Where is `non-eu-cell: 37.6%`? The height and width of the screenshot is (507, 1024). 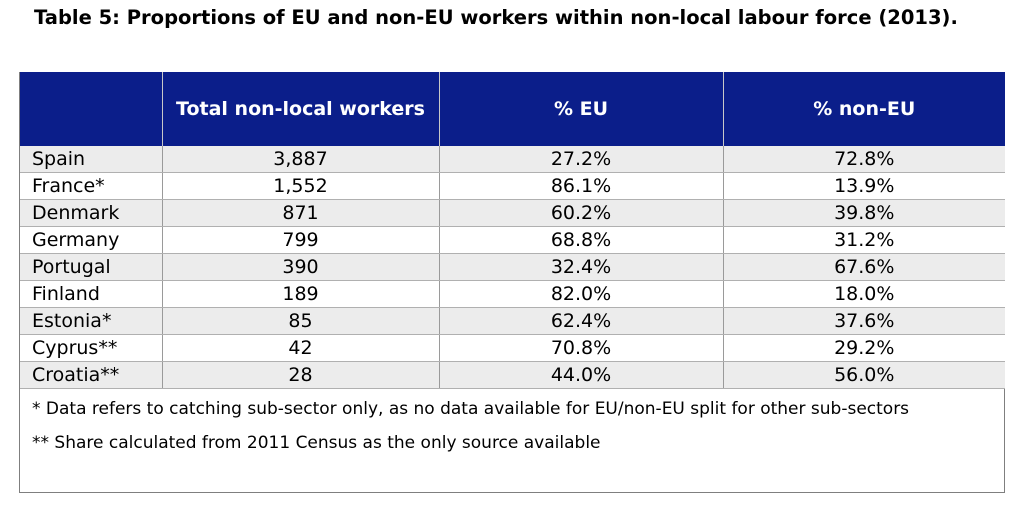 non-eu-cell: 37.6% is located at coordinates (863, 321).